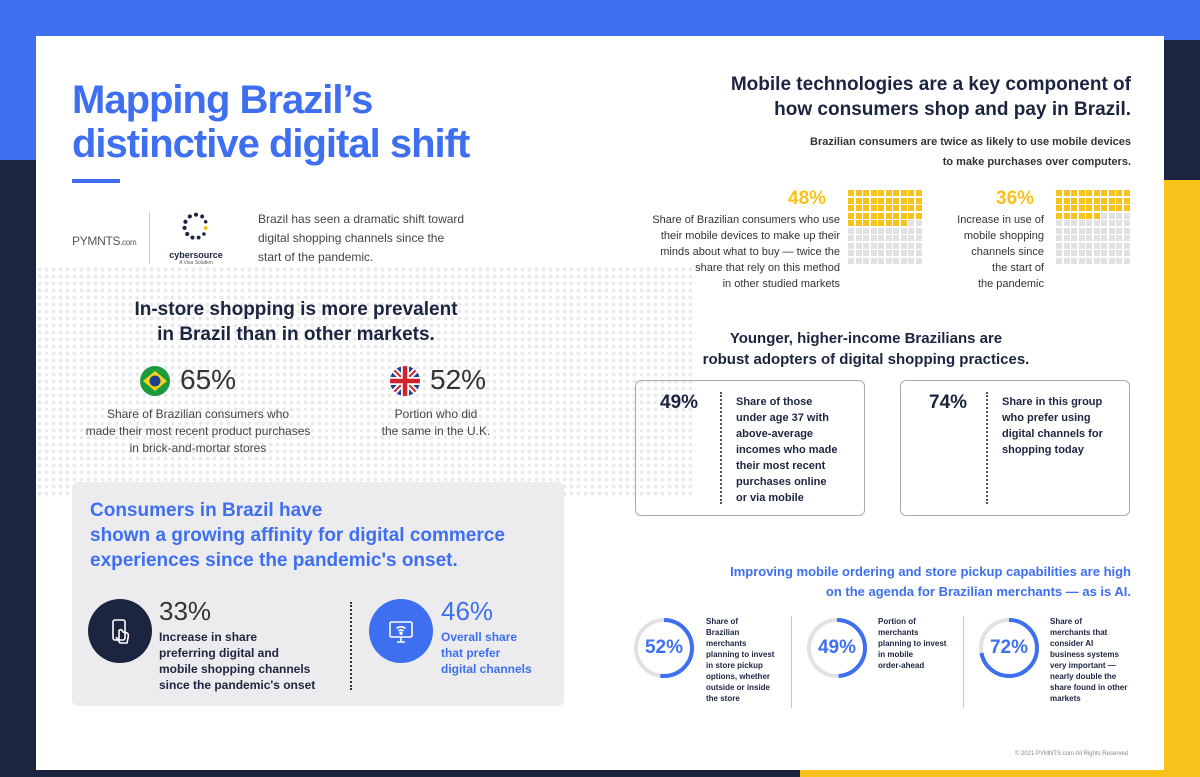 The height and width of the screenshot is (777, 1200). Describe the element at coordinates (120, 631) in the screenshot. I see `mobile-tap-icon` at that location.